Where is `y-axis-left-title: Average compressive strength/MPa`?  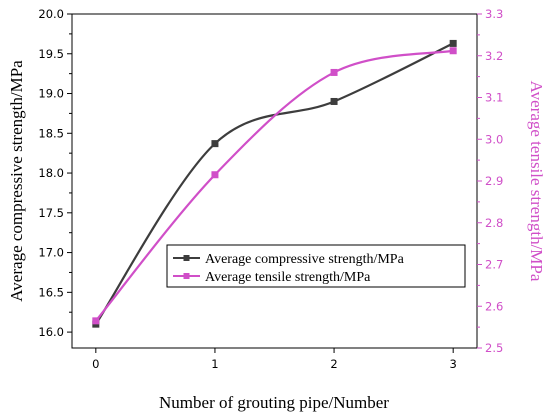
y-axis-left-title: Average compressive strength/MPa is located at coordinates (16, 181).